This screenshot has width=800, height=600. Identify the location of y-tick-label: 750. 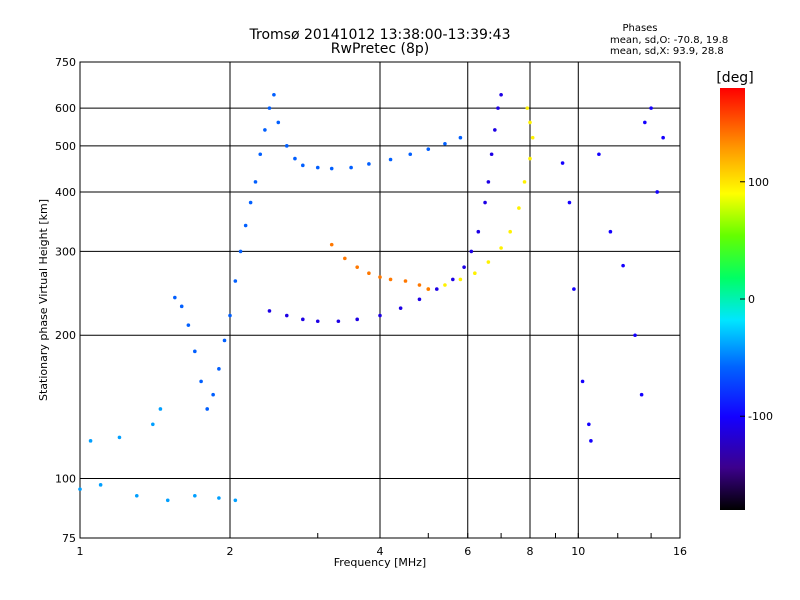
(65, 62).